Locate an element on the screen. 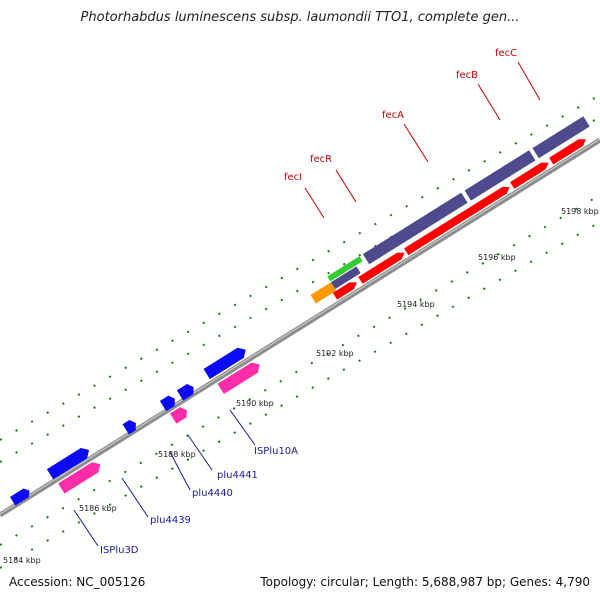 The height and width of the screenshot is (600, 600). gene-label-fecA: fecA is located at coordinates (393, 115).